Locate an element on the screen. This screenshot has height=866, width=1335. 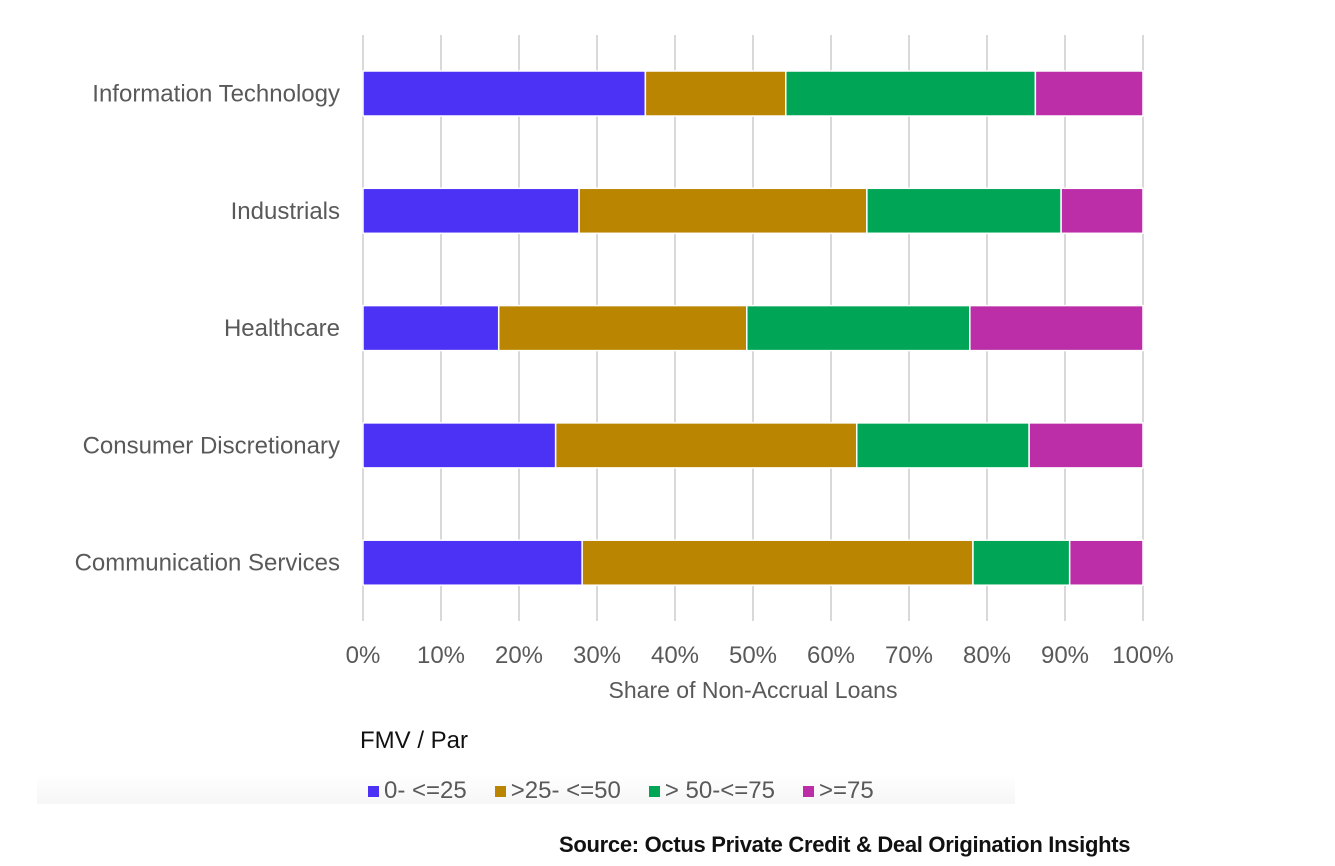
legend-label: >25- <=50 is located at coordinates (565, 790).